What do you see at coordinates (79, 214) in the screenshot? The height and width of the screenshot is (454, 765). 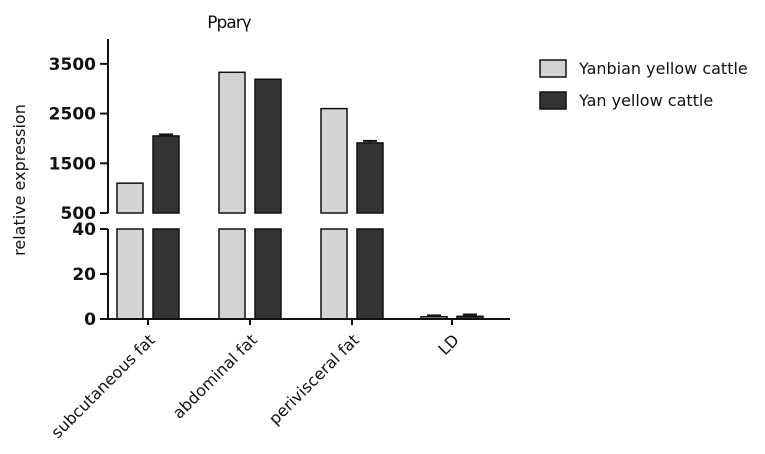 I see `y-tick-label: 500` at bounding box center [79, 214].